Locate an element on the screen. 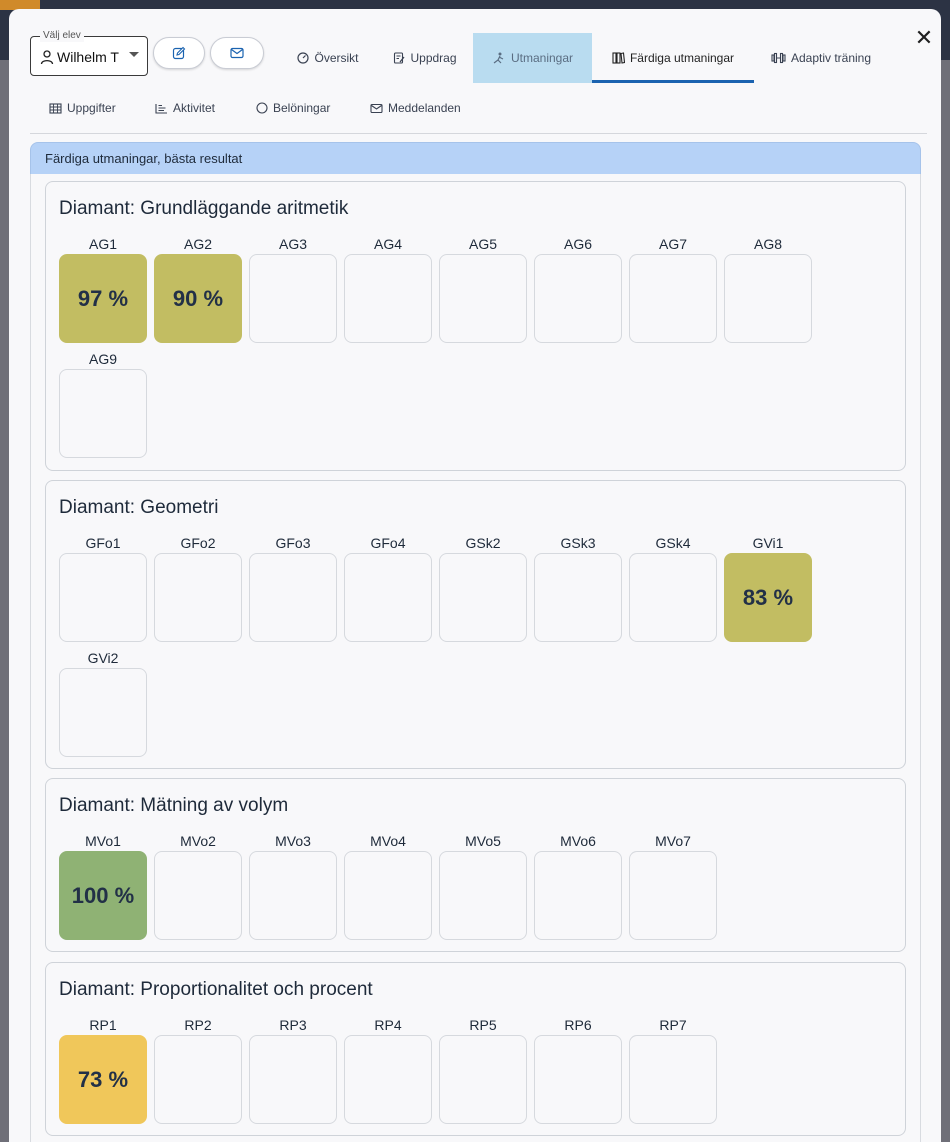 Image resolution: width=950 pixels, height=1142 pixels. challenge-tile: GFo1 is located at coordinates (103, 588).